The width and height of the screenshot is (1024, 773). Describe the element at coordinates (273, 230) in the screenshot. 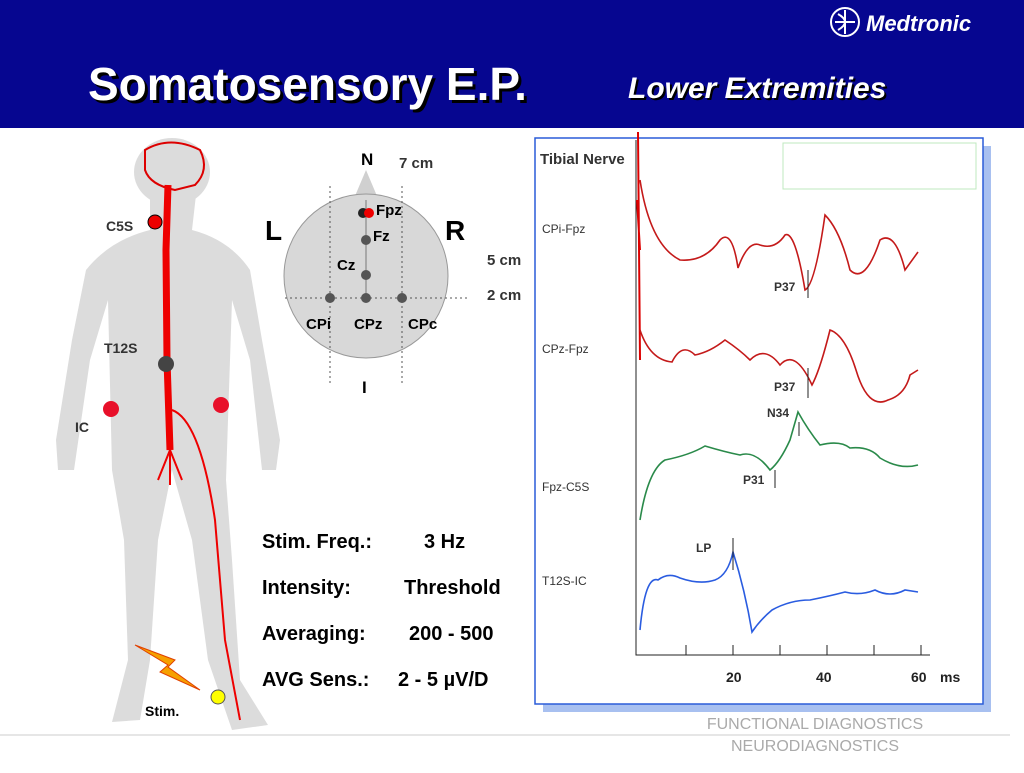

I see `label: L` at that location.